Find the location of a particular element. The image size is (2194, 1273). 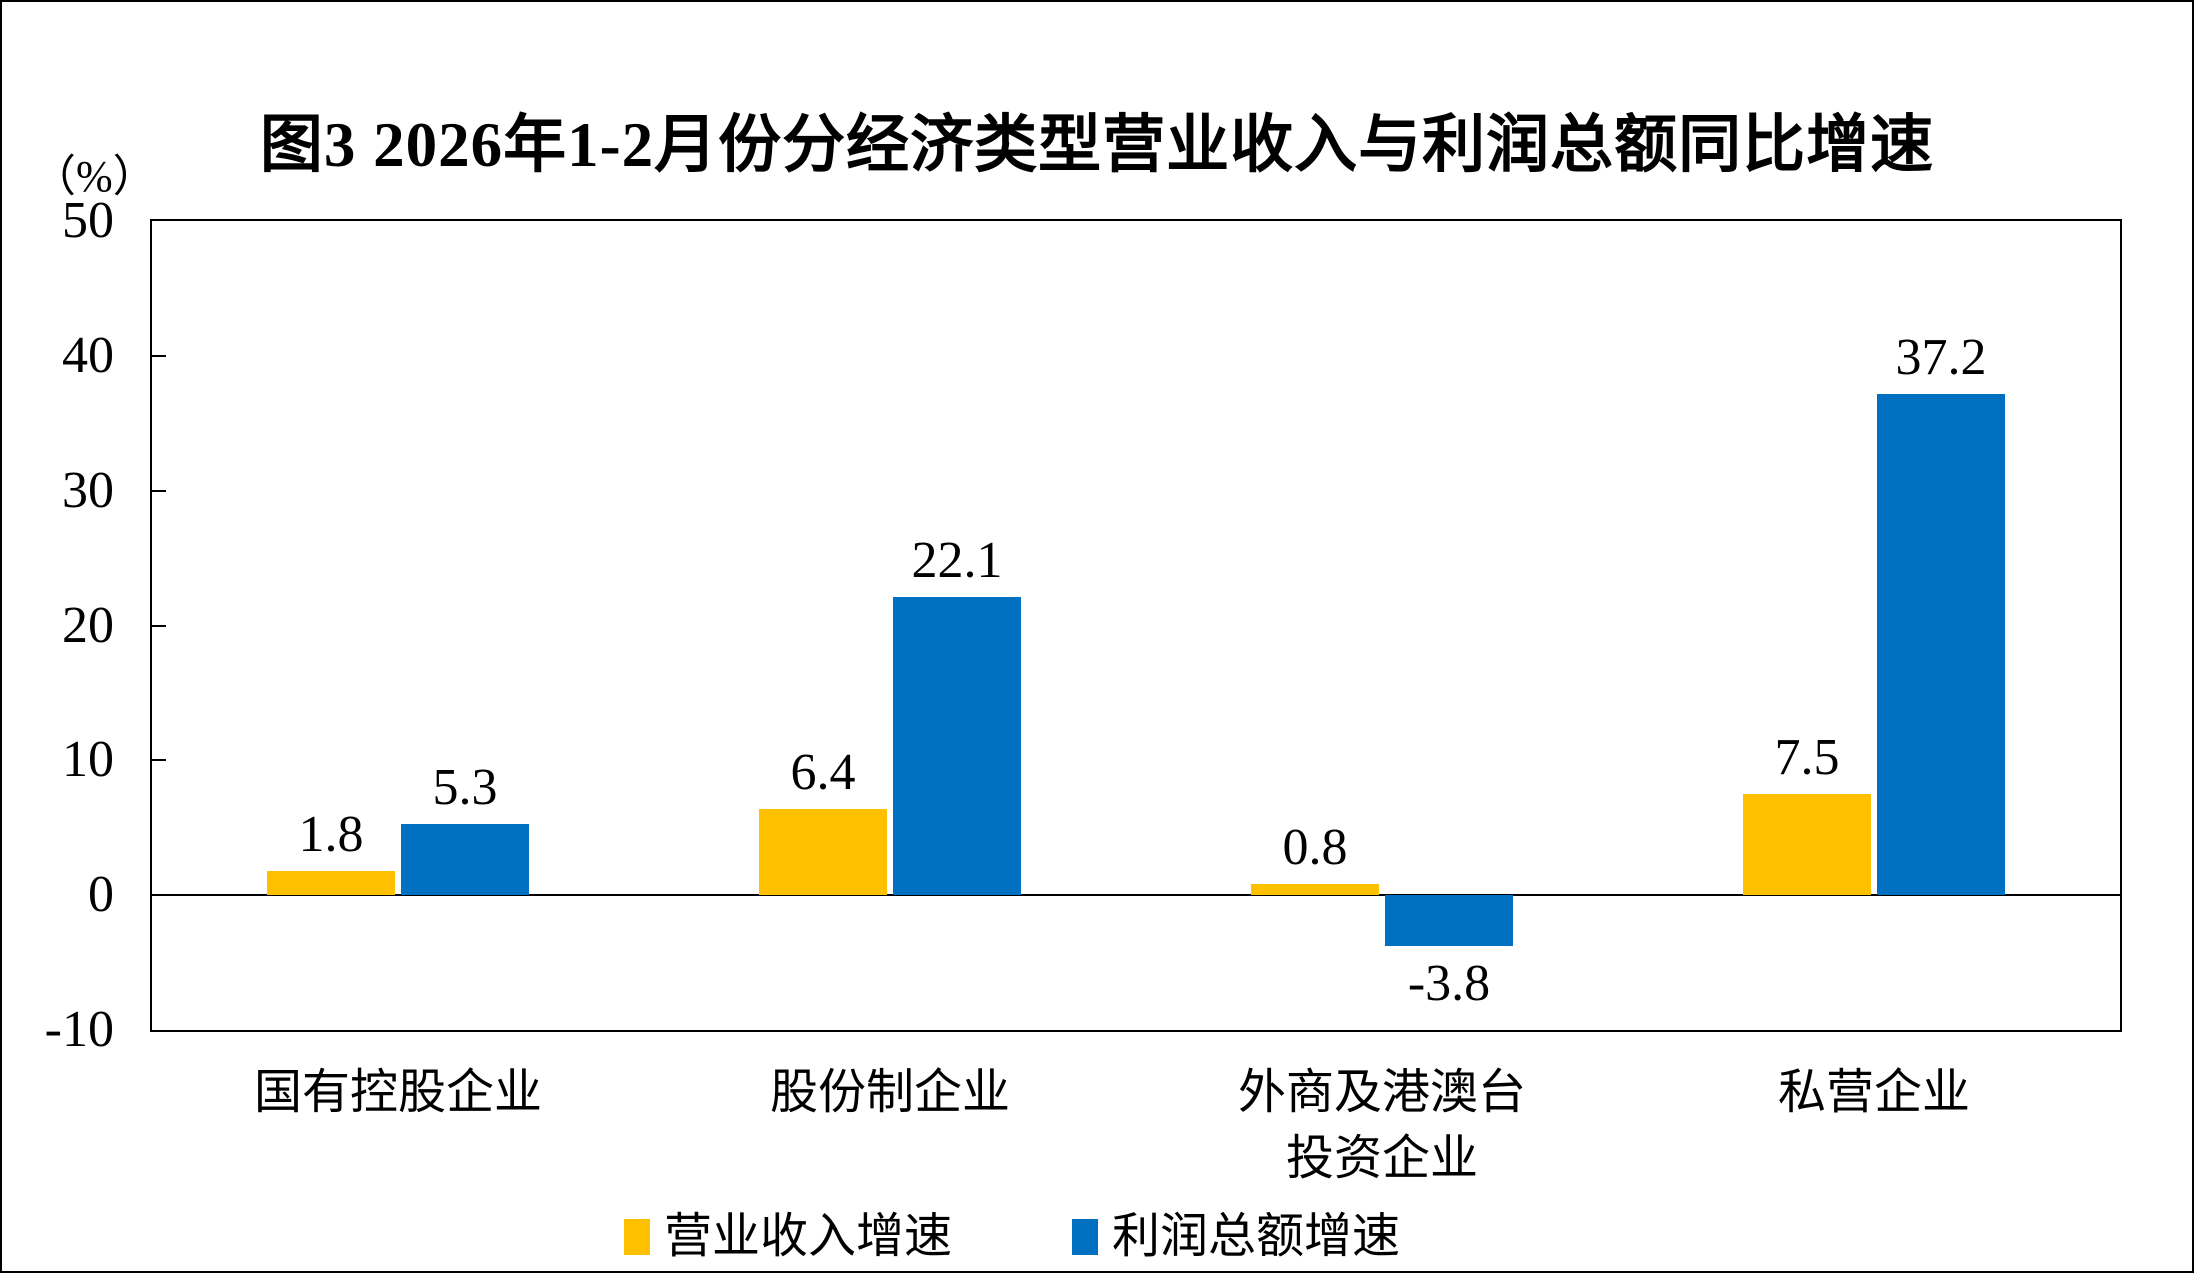

bar-value-label: 0.8 is located at coordinates (1315, 848).